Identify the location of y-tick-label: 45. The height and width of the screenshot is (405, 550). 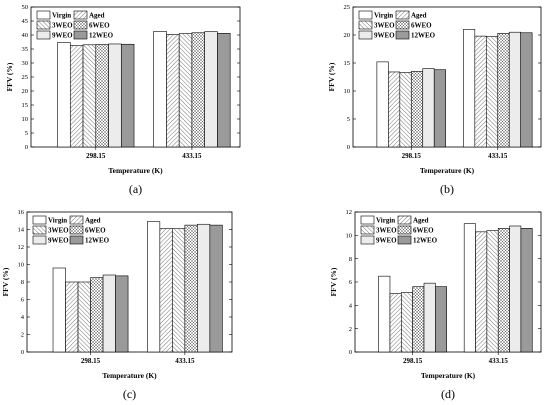
(25, 21).